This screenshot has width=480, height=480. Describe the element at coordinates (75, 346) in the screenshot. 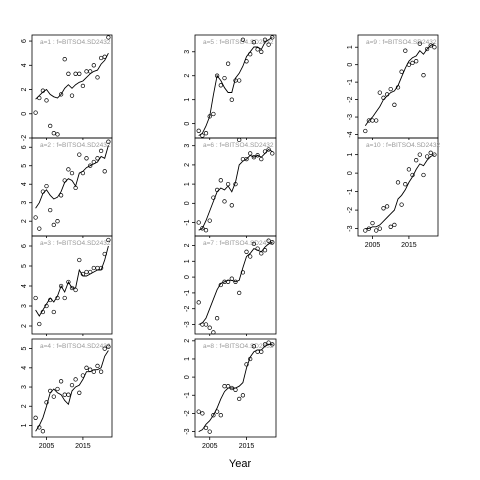

I see `panel-label: a=4 : f=BITSO4.SD2432` at that location.